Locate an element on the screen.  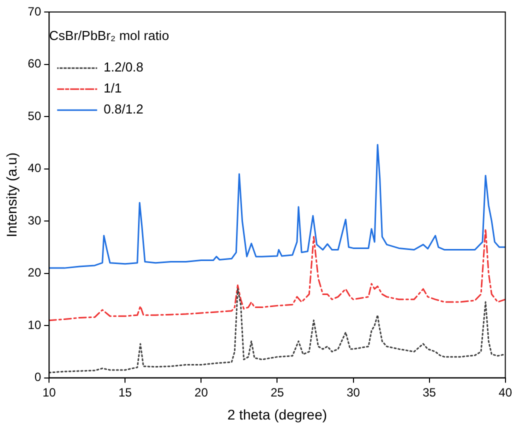
legend-label: 1.2/0.8 is located at coordinates (124, 67).